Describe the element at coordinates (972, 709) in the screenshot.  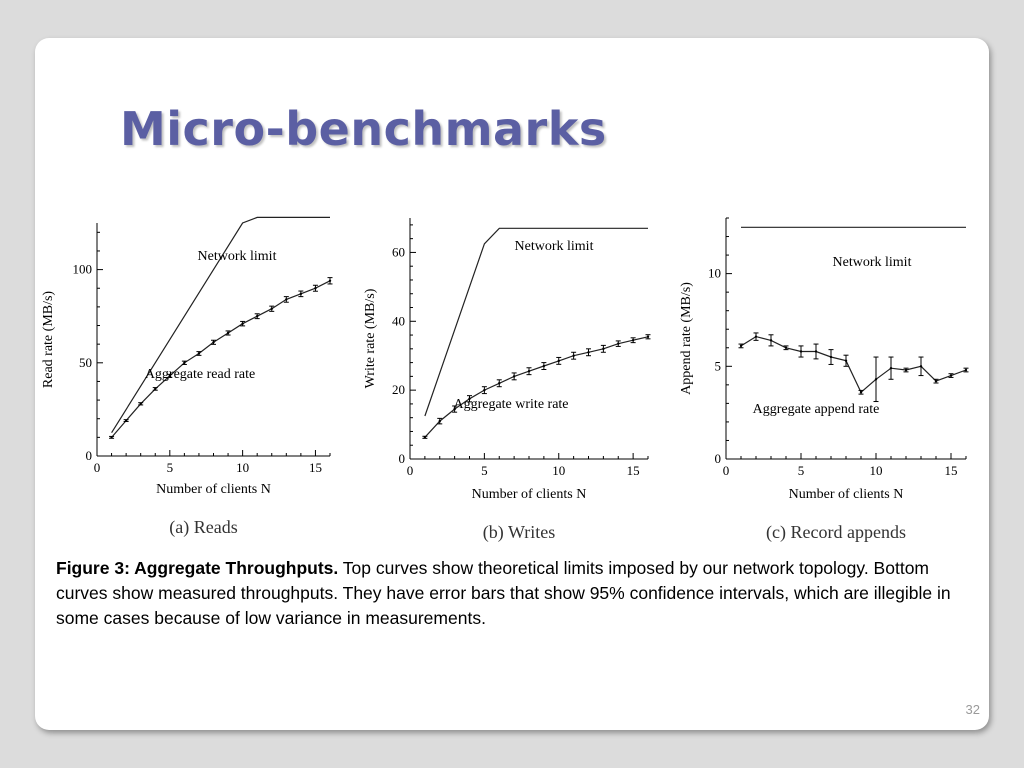
I see `page-number: 32` at that location.